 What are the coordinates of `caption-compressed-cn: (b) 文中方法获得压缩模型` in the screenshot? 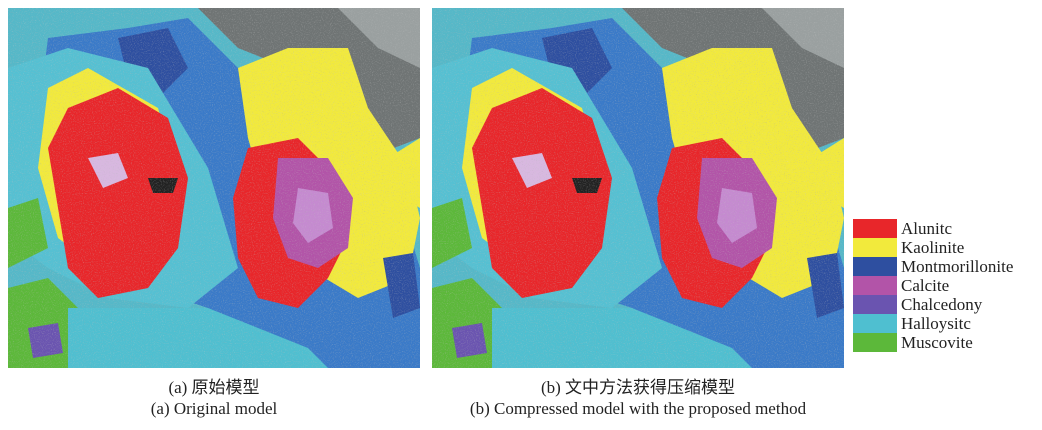 It's located at (638, 387).